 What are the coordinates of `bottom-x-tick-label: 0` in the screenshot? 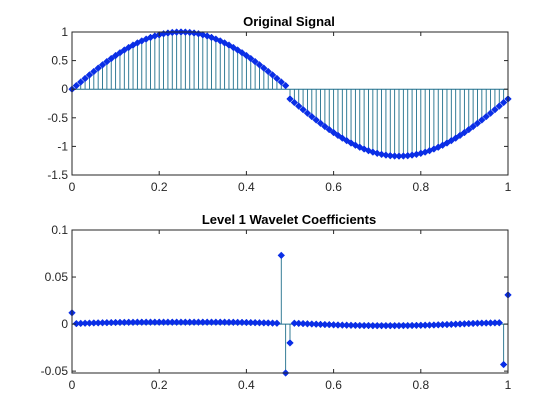 It's located at (72, 385).